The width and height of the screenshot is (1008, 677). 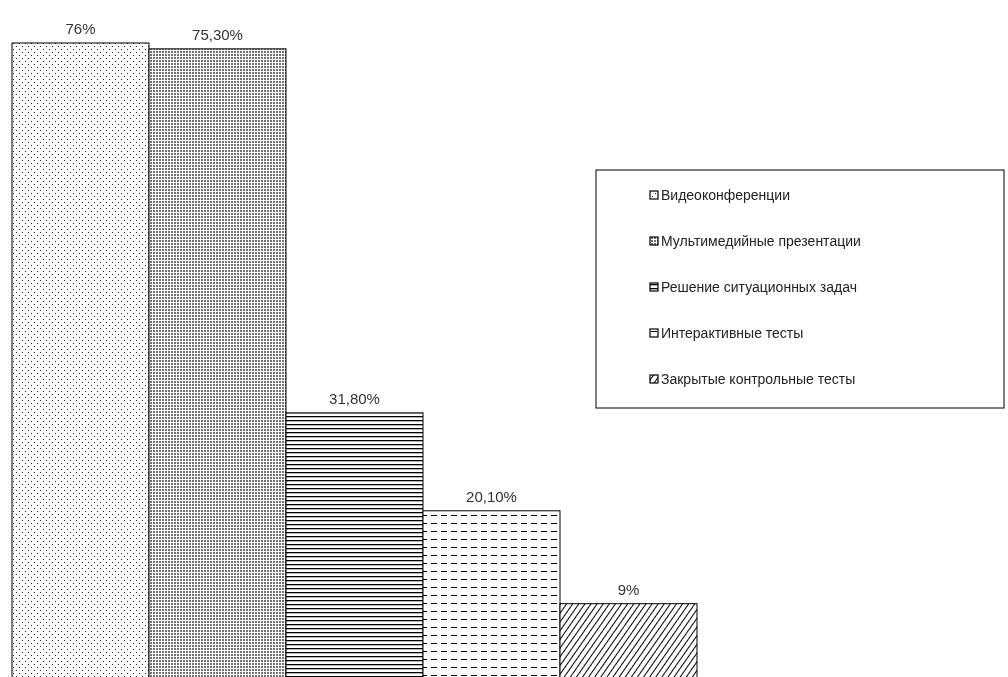 What do you see at coordinates (725, 195) in the screenshot?
I see `legend-label: Видеоконференции` at bounding box center [725, 195].